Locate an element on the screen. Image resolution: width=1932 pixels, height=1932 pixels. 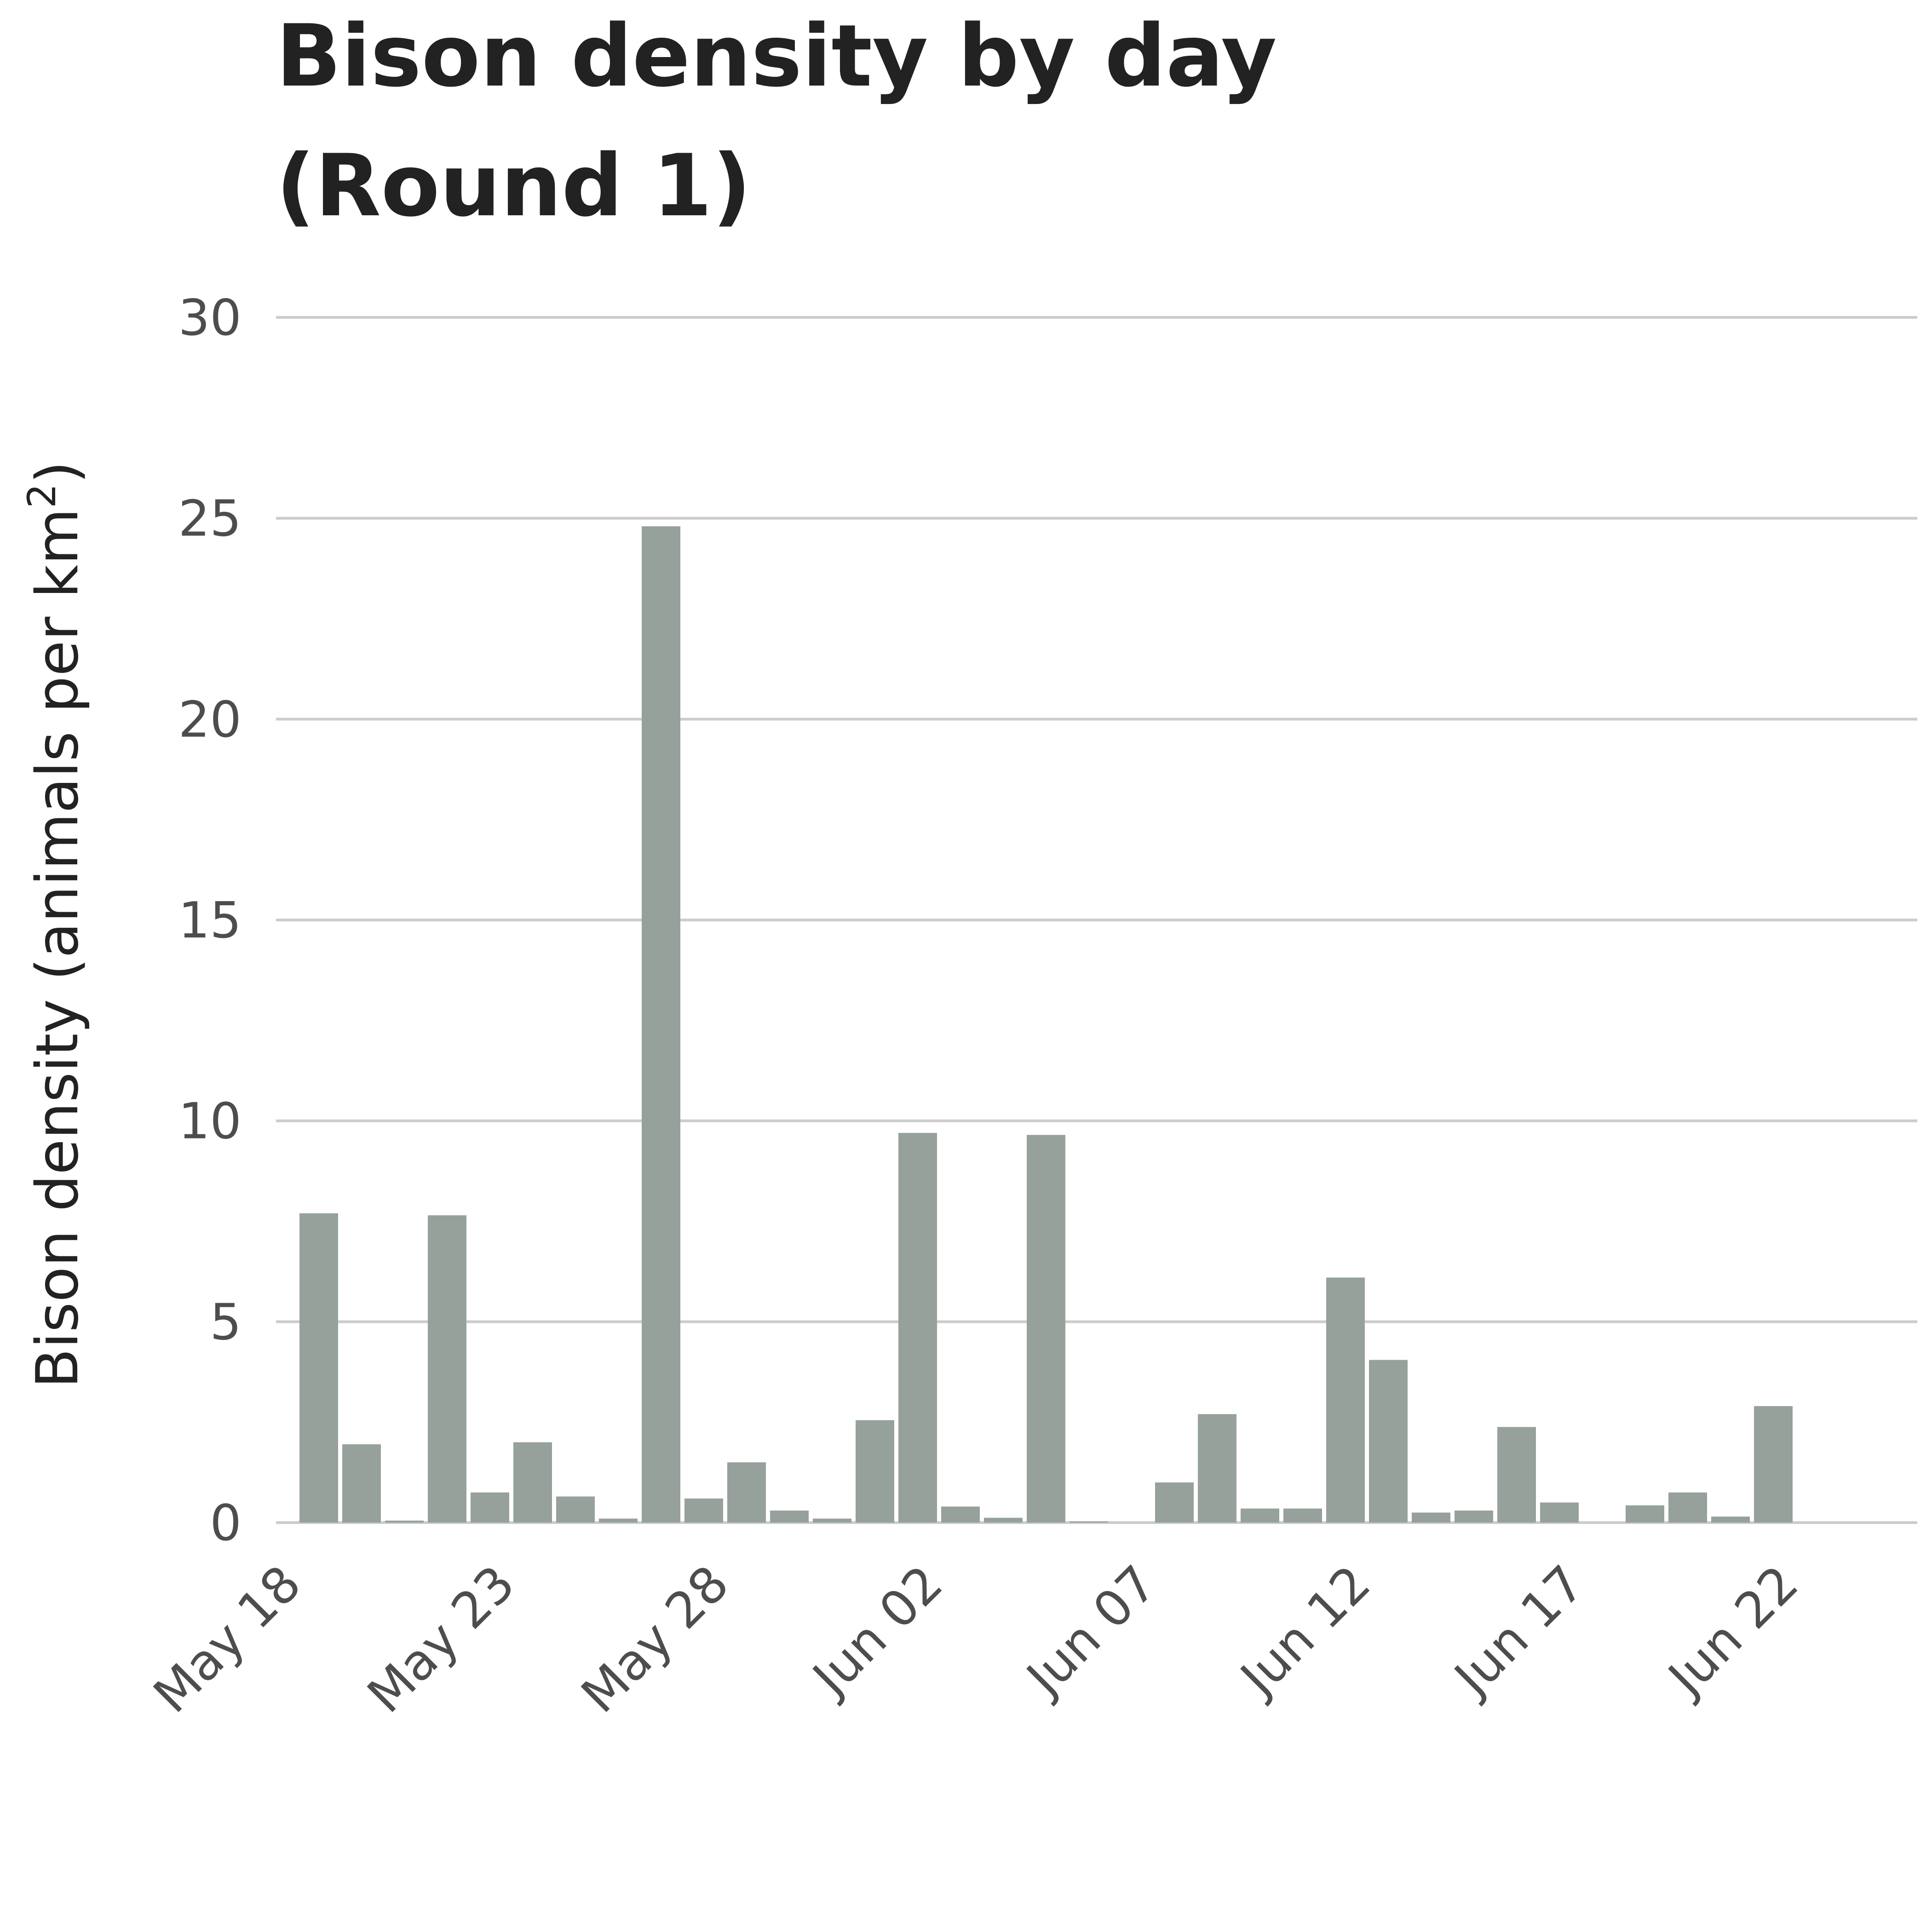
y-tick-label: 0 is located at coordinates (226, 1523).